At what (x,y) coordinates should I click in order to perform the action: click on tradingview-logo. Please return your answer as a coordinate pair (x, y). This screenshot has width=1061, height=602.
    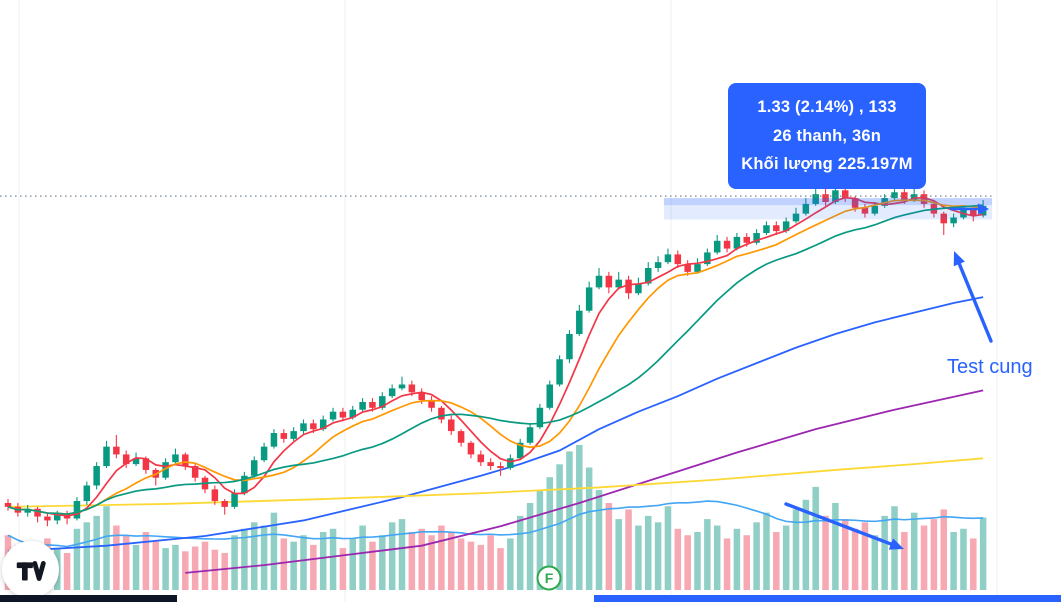
    Looking at the image, I should click on (30, 569).